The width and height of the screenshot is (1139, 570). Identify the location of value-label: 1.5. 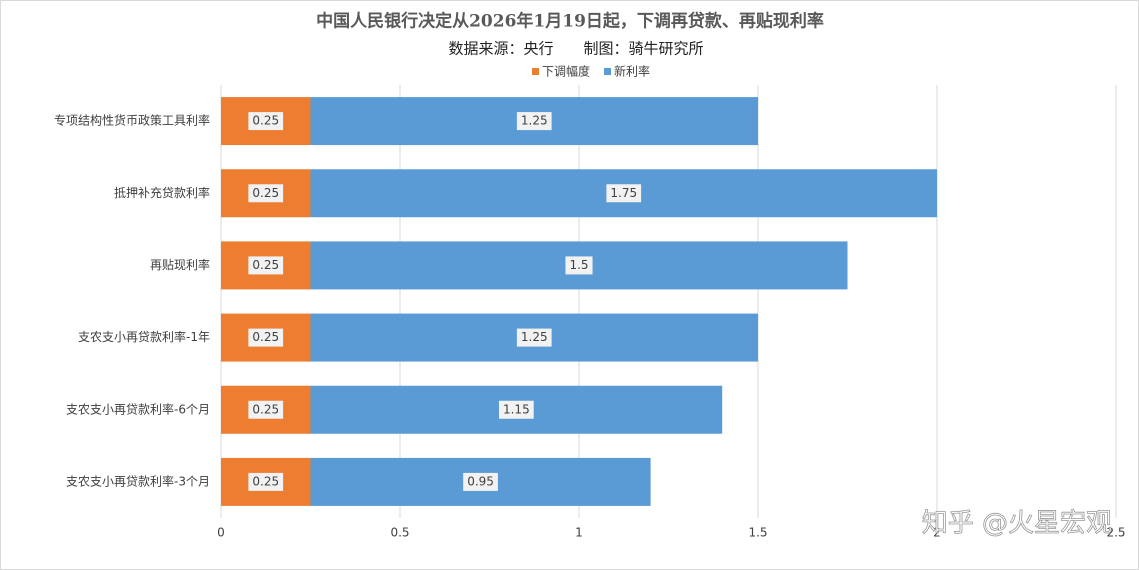
(578, 265).